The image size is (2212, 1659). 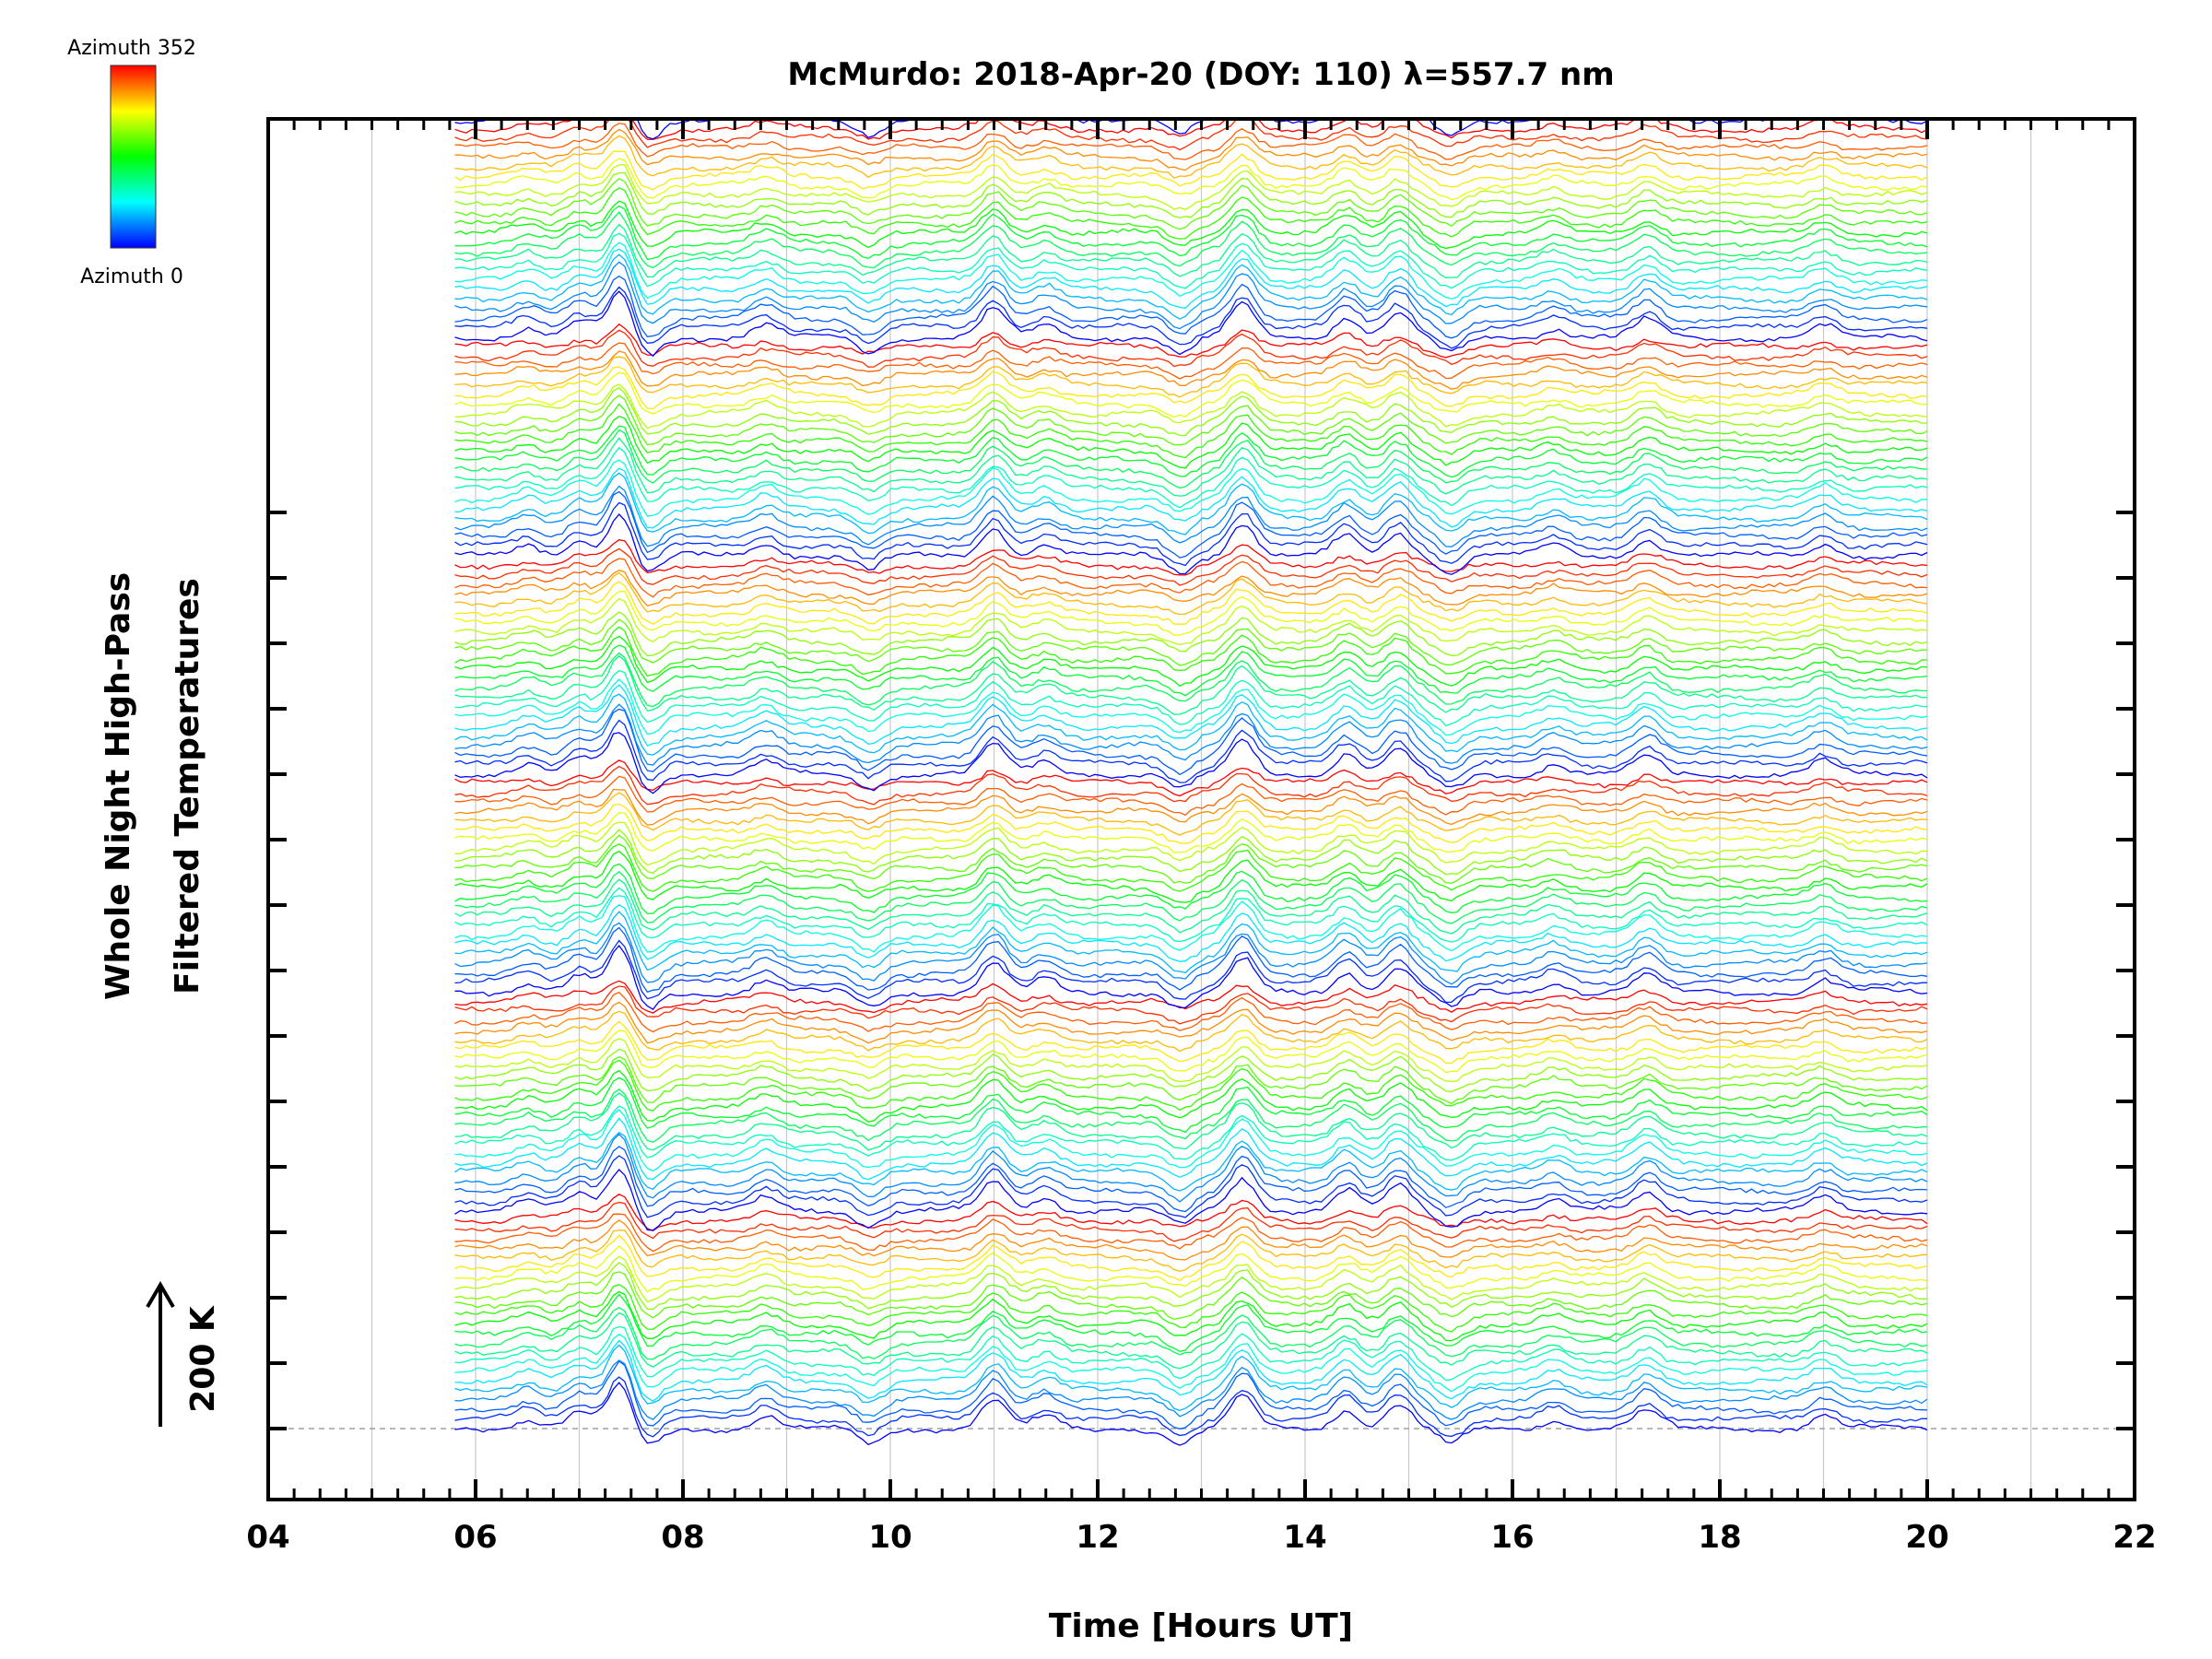 What do you see at coordinates (682, 1537) in the screenshot?
I see `x-tick-label: 08` at bounding box center [682, 1537].